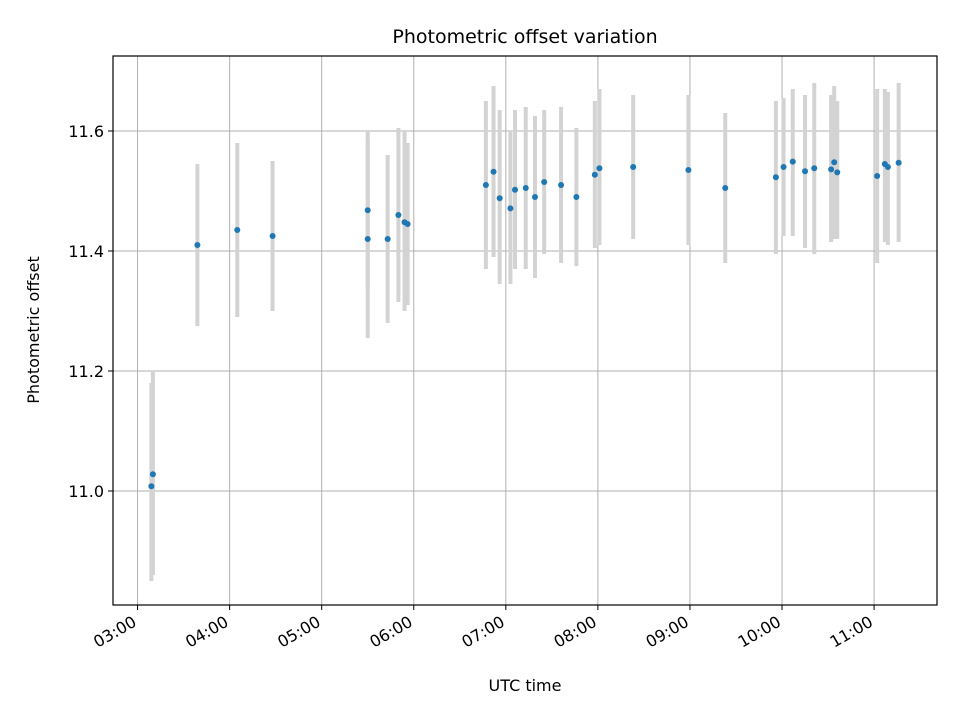  What do you see at coordinates (90, 311) in the screenshot?
I see `y-axis: 11.0 11.2 11.4 11.6` at bounding box center [90, 311].